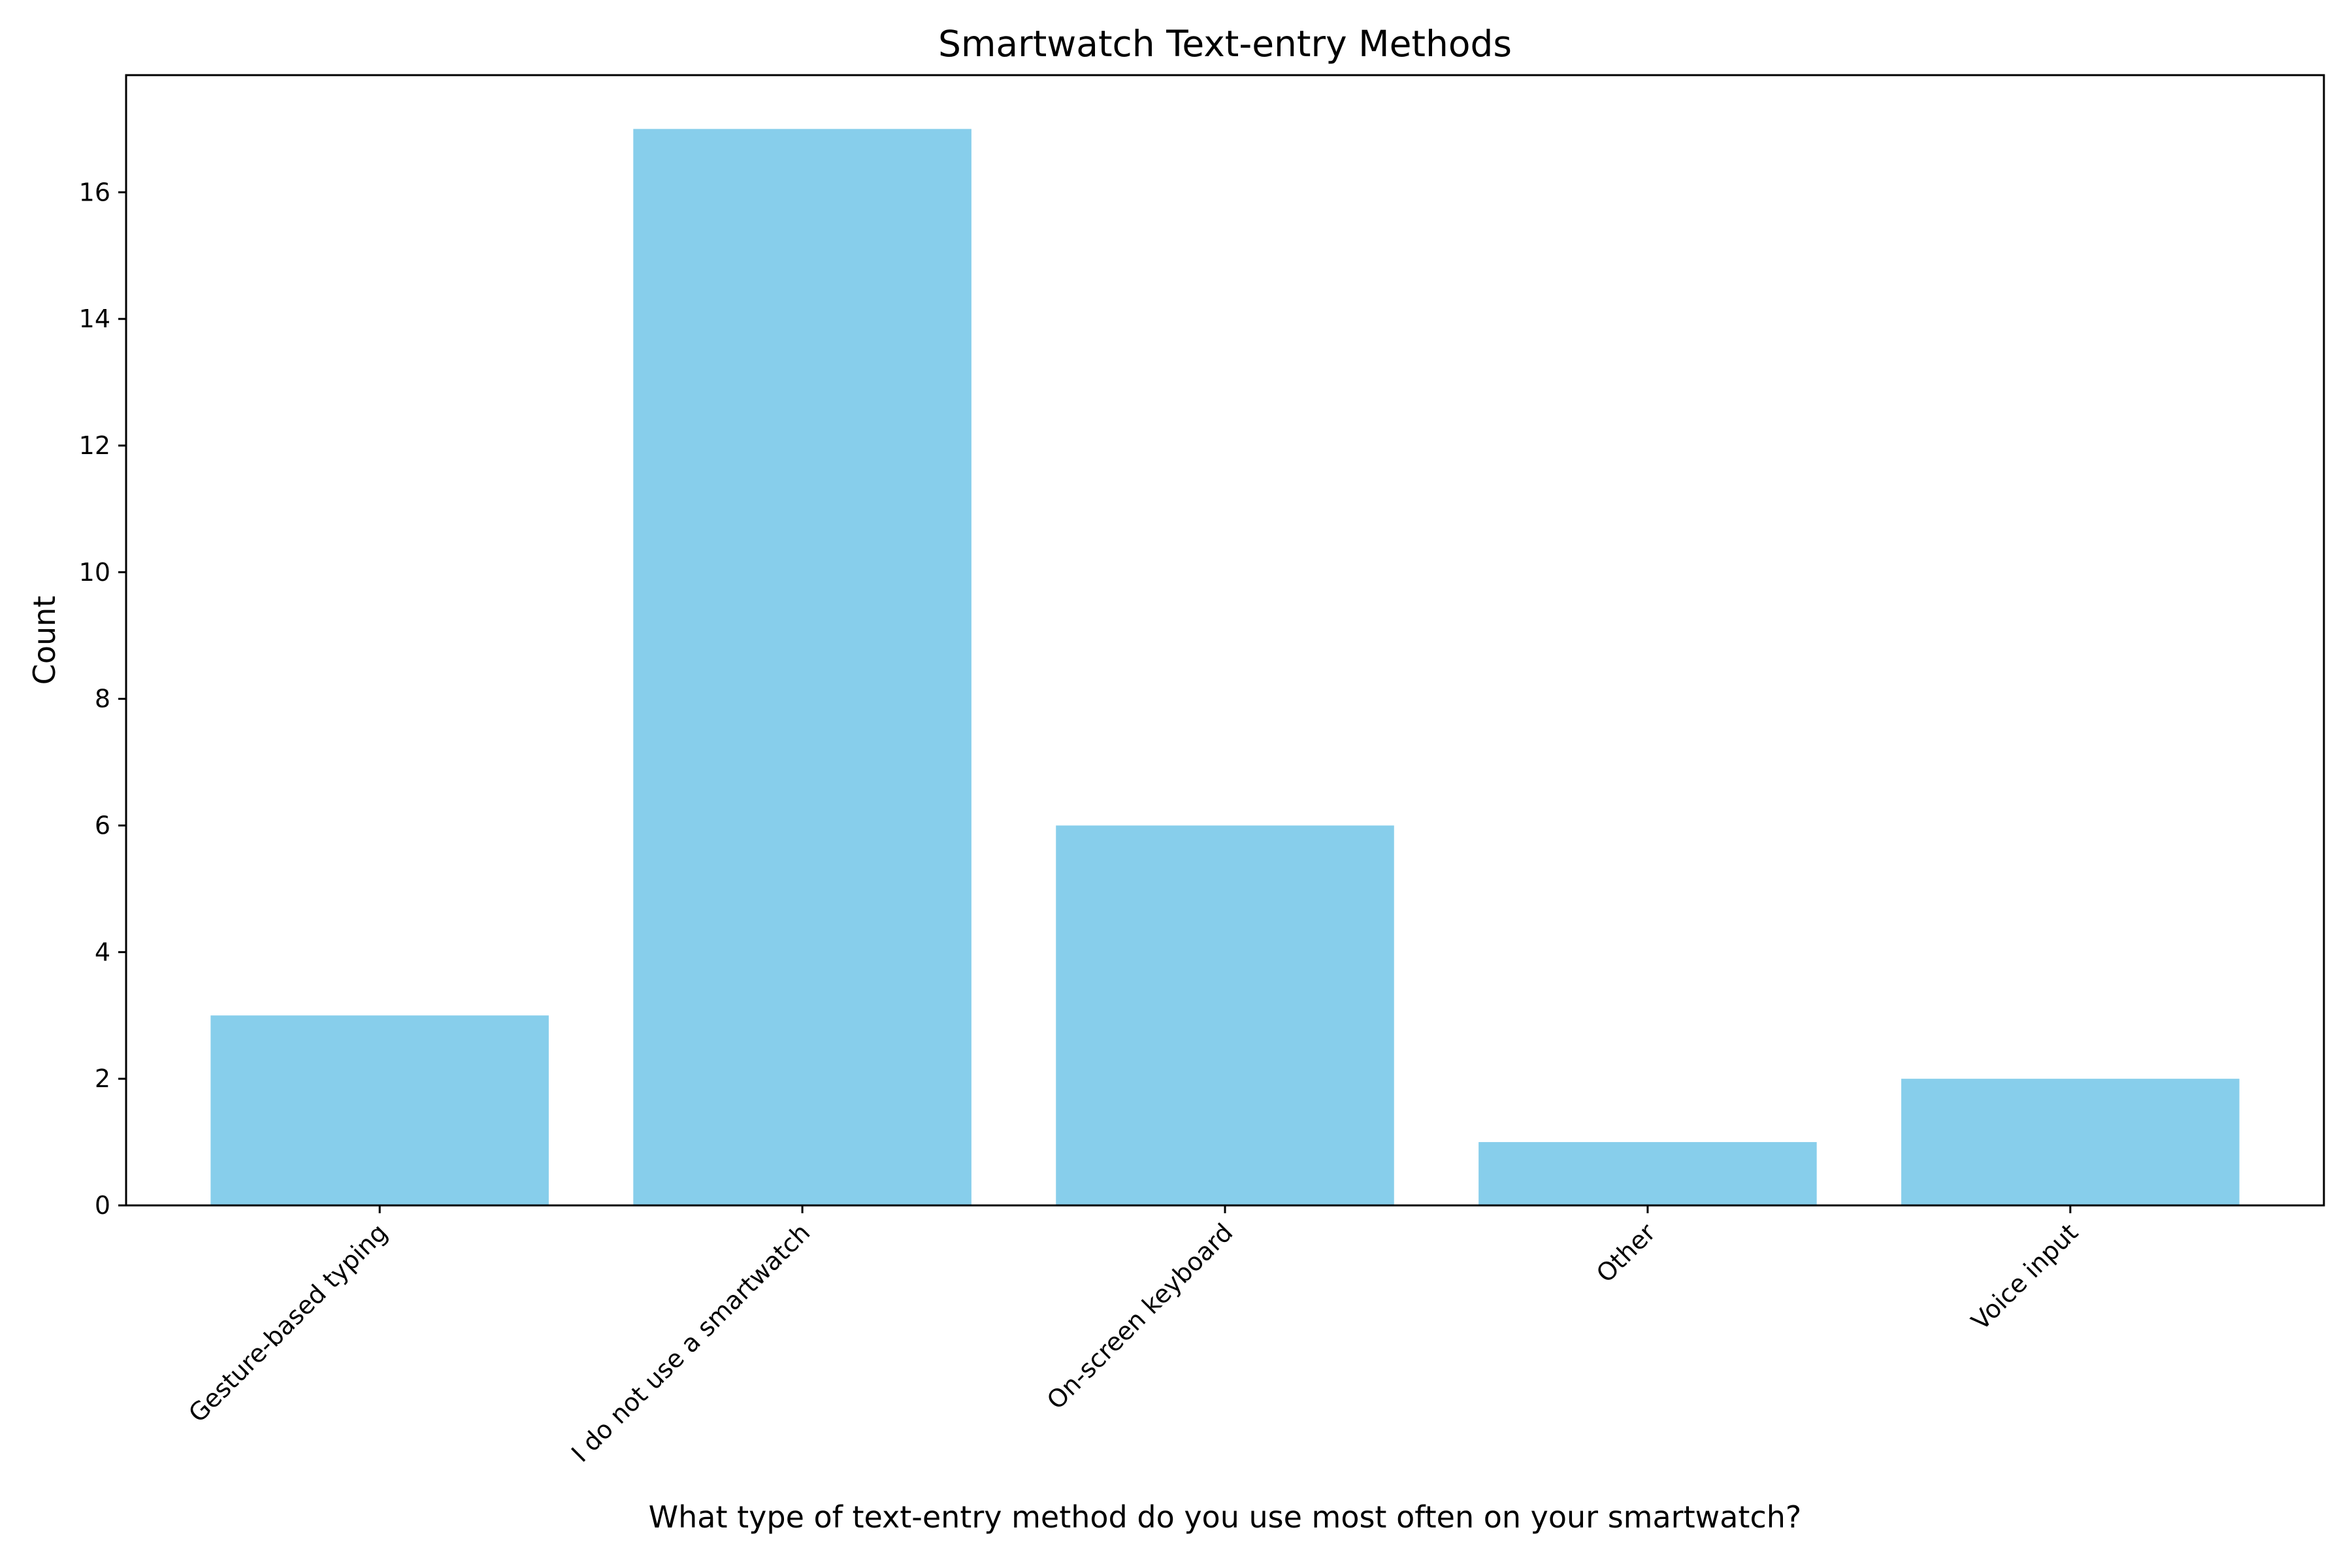 The image size is (2352, 1568). What do you see at coordinates (94, 445) in the screenshot?
I see `y-tick-label: 12` at bounding box center [94, 445].